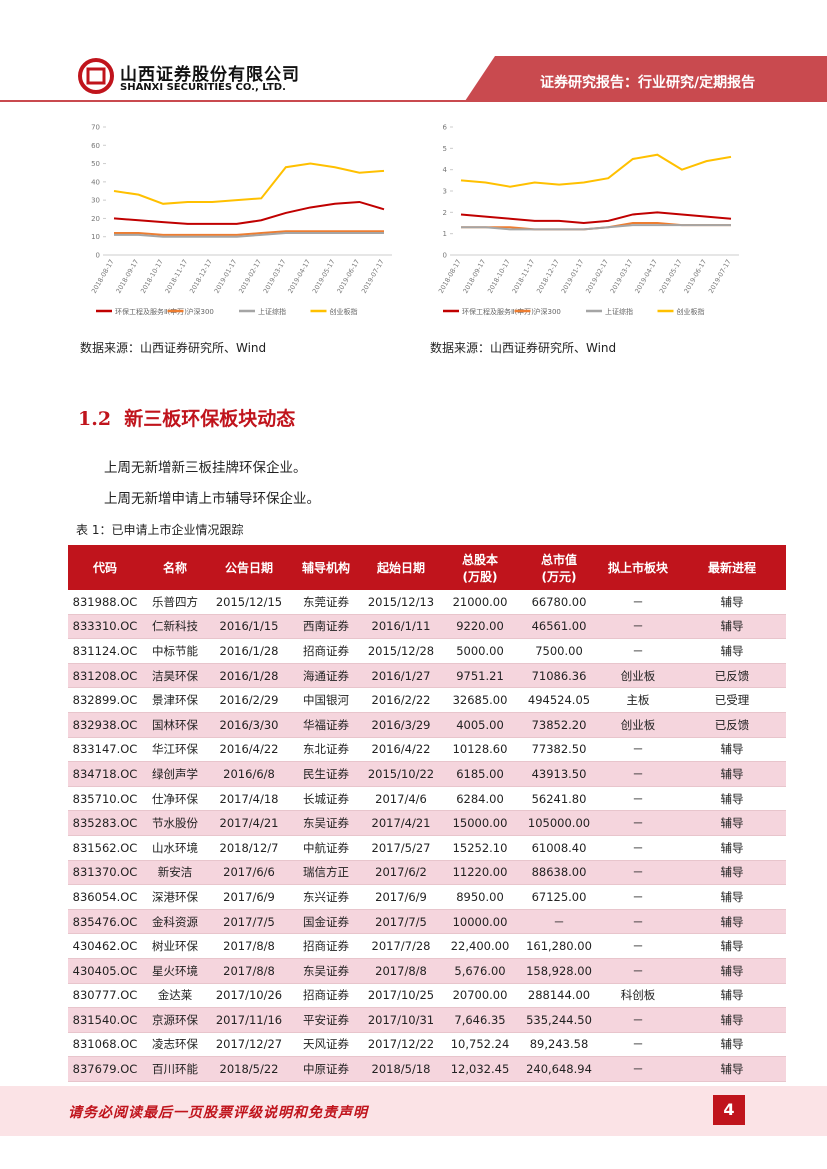 The height and width of the screenshot is (1169, 827). What do you see at coordinates (732, 567) in the screenshot?
I see `column-header: 最新进程` at bounding box center [732, 567].